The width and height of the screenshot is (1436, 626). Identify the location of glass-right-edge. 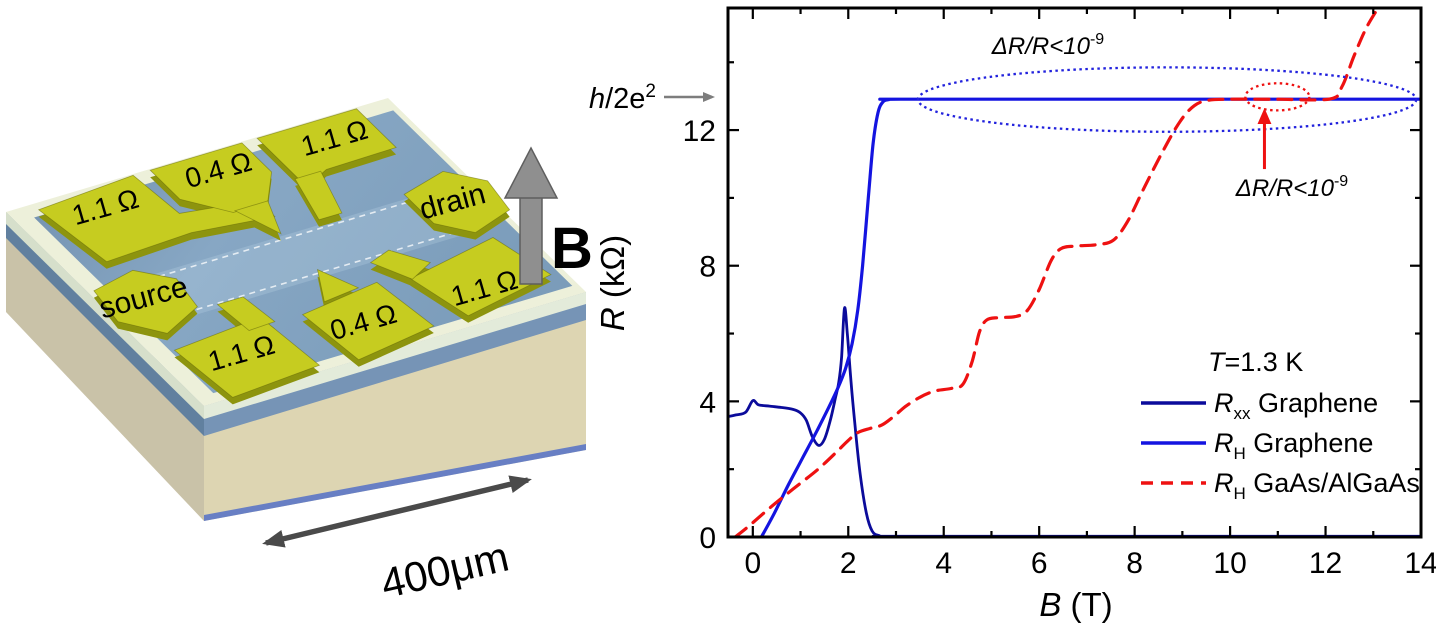
(395, 355).